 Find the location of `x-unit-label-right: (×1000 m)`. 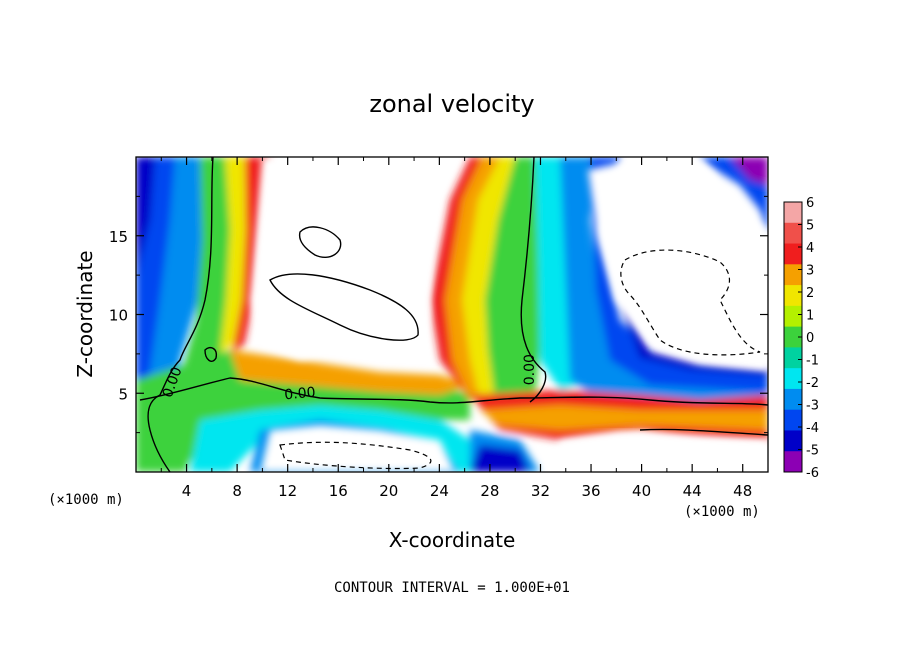

x-unit-label-right: (×1000 m) is located at coordinates (722, 512).